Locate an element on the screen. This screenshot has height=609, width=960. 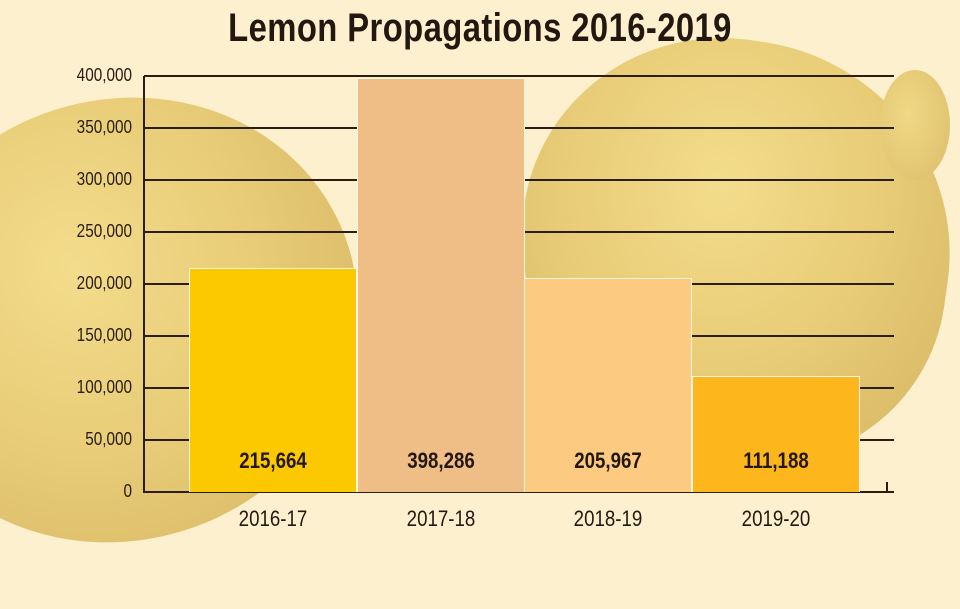
y-tick-label: 0 is located at coordinates (127, 491).